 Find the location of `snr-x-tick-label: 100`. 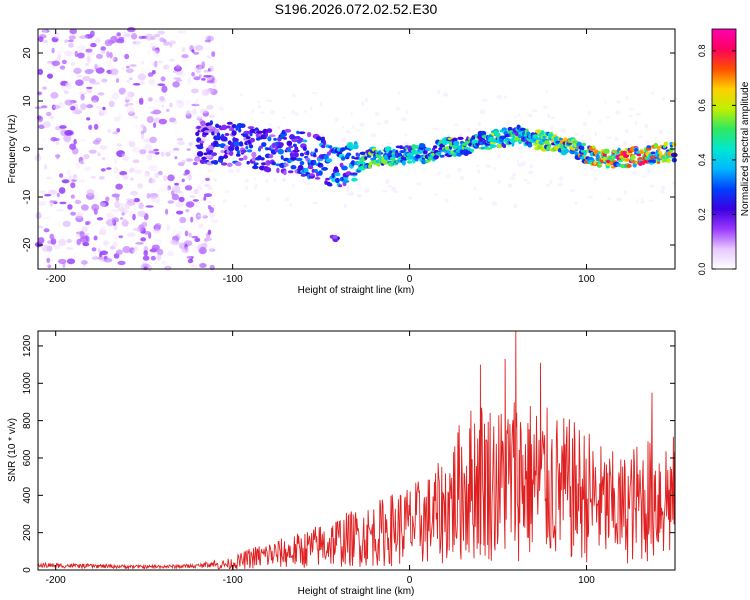

snr-x-tick-label: 100 is located at coordinates (586, 580).